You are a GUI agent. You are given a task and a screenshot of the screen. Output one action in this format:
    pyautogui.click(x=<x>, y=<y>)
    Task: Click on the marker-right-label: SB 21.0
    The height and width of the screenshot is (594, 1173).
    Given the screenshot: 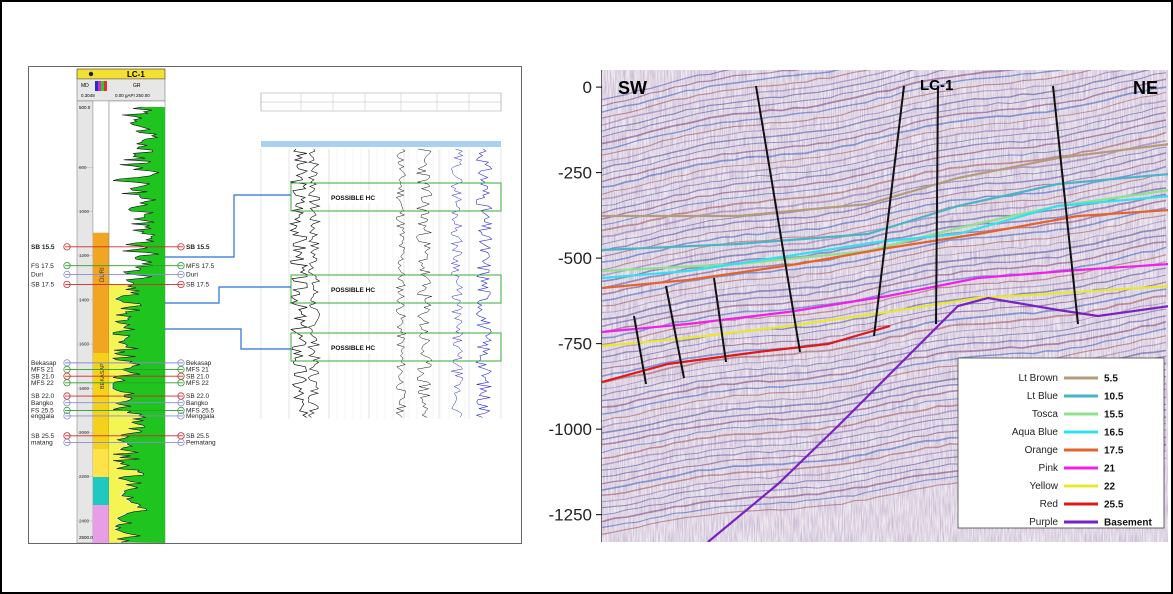 What is the action you would take?
    pyautogui.click(x=198, y=376)
    